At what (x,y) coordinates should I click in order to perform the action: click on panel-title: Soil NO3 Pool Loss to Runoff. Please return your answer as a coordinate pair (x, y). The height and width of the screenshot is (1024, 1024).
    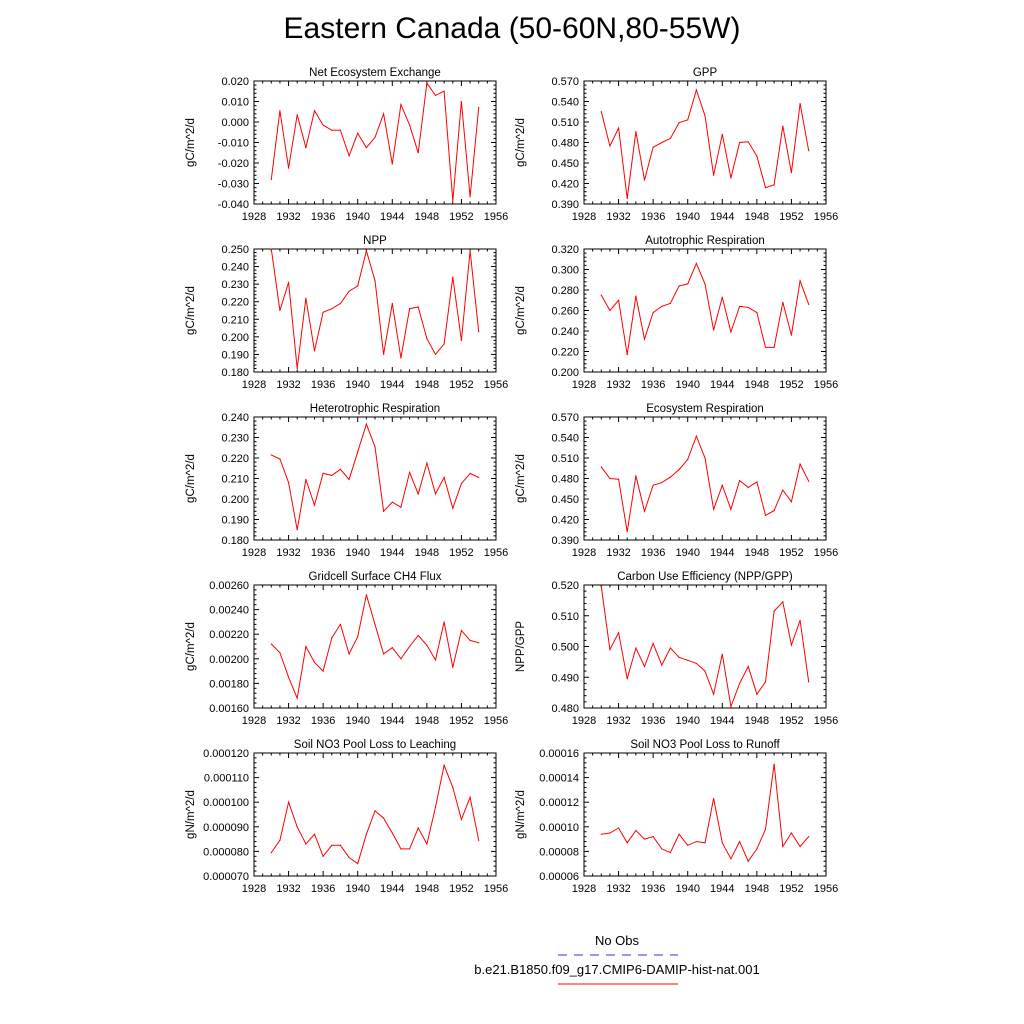
    Looking at the image, I should click on (705, 745).